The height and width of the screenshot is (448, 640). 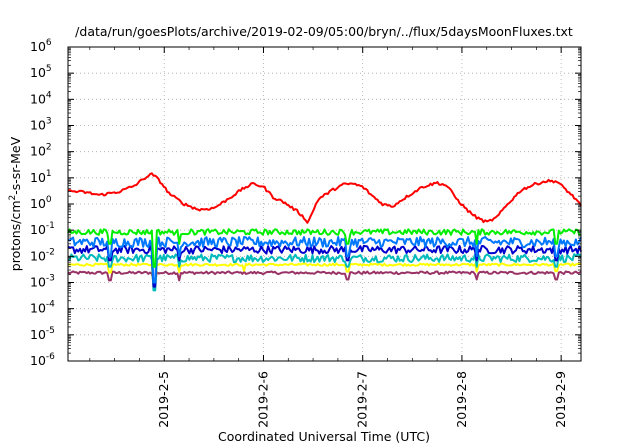 What do you see at coordinates (49, 174) in the screenshot?
I see `y-tick-exponent: 1` at bounding box center [49, 174].